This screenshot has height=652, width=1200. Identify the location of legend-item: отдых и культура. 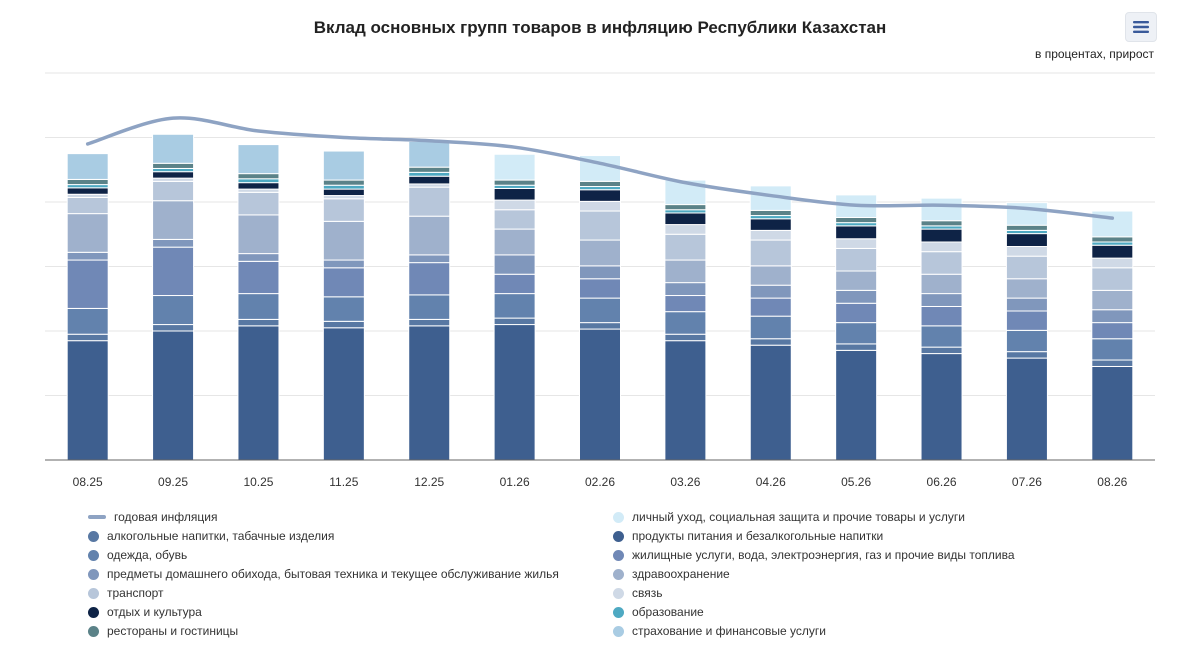
(145, 612).